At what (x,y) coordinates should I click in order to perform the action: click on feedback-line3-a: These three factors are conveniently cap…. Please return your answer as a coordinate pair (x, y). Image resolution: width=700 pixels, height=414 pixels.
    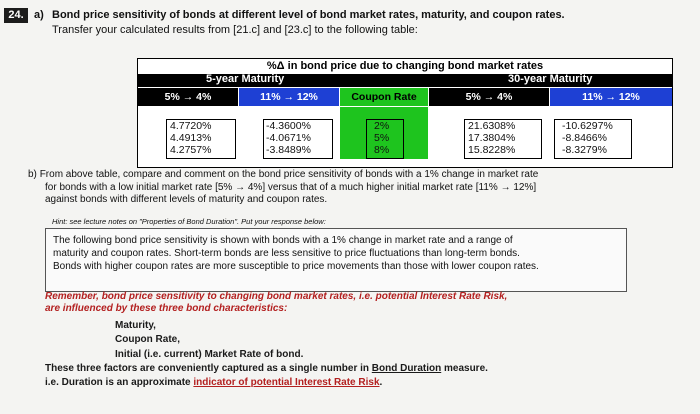
    Looking at the image, I should click on (208, 368).